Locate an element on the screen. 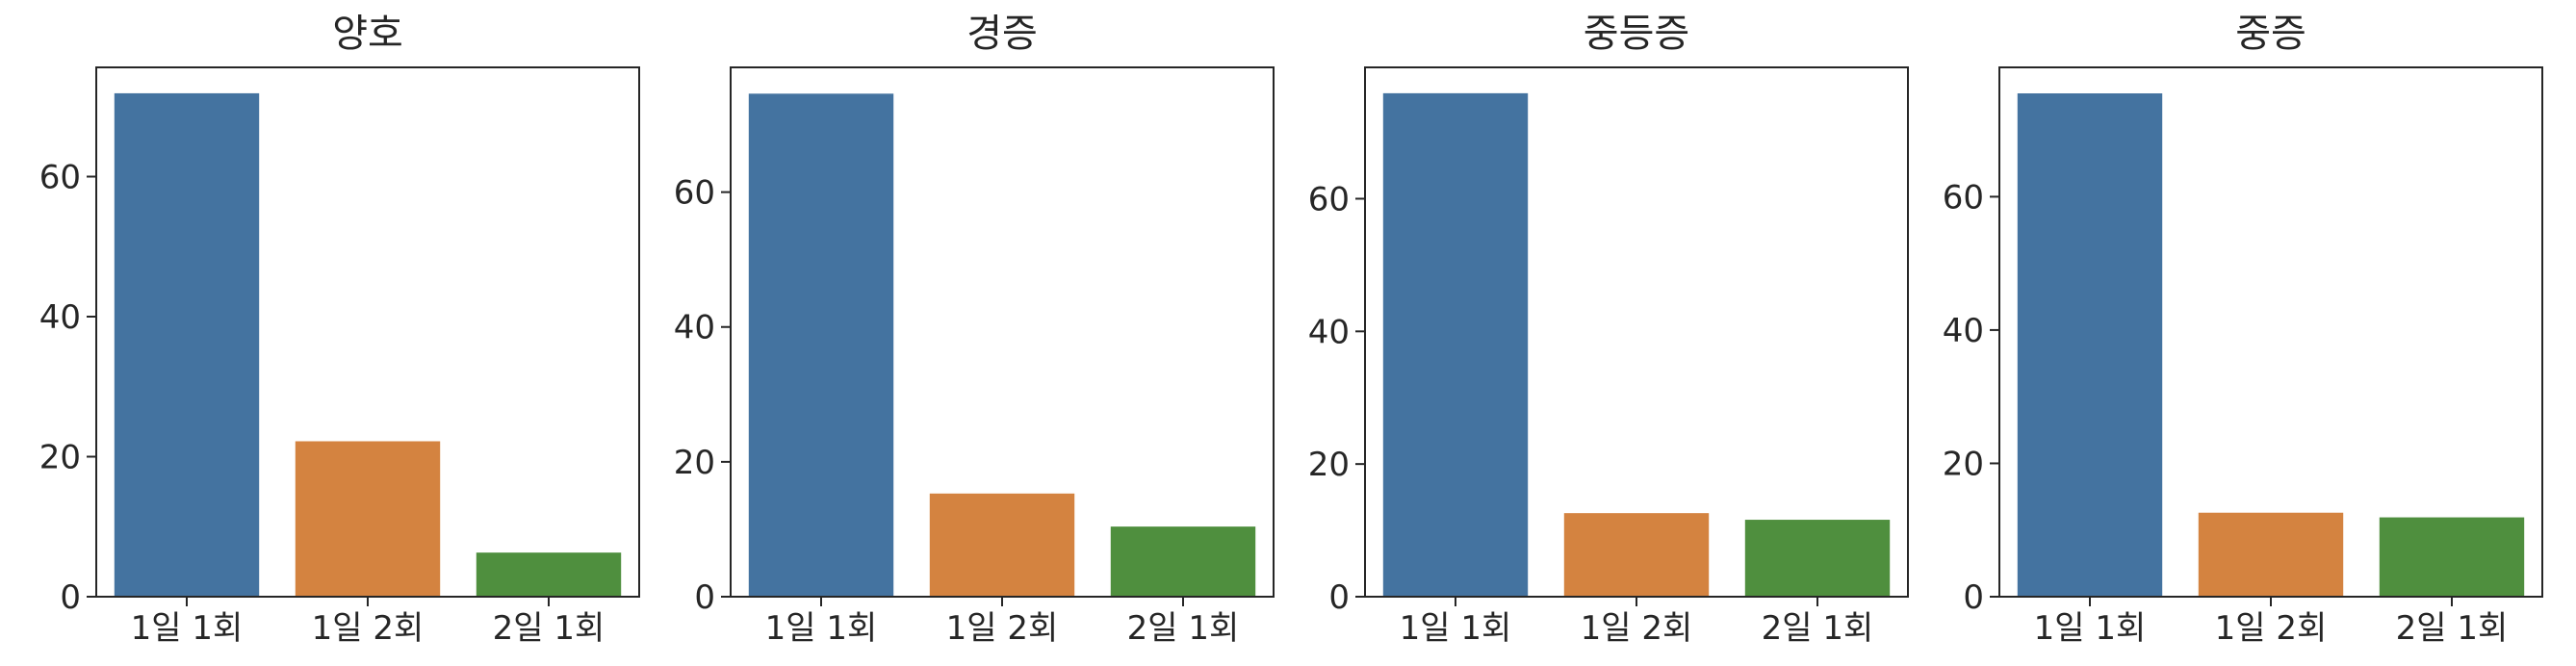  subplot-title: 중등증 is located at coordinates (1637, 34).